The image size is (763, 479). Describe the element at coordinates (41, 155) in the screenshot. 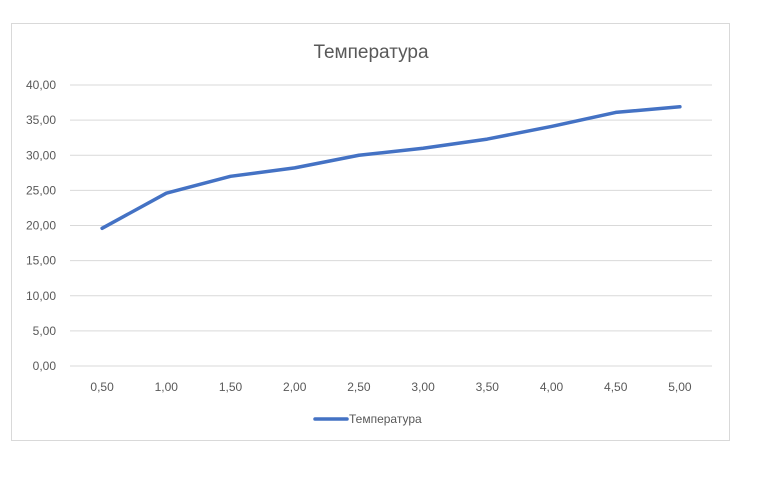

I see `y-tick-label: 30,00` at that location.